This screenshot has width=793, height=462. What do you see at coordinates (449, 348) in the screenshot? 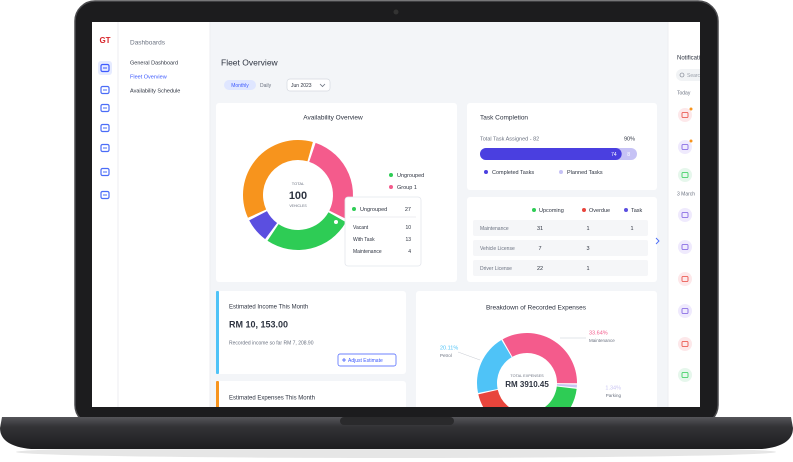
I see `segment-percent: 20.11%` at bounding box center [449, 348].